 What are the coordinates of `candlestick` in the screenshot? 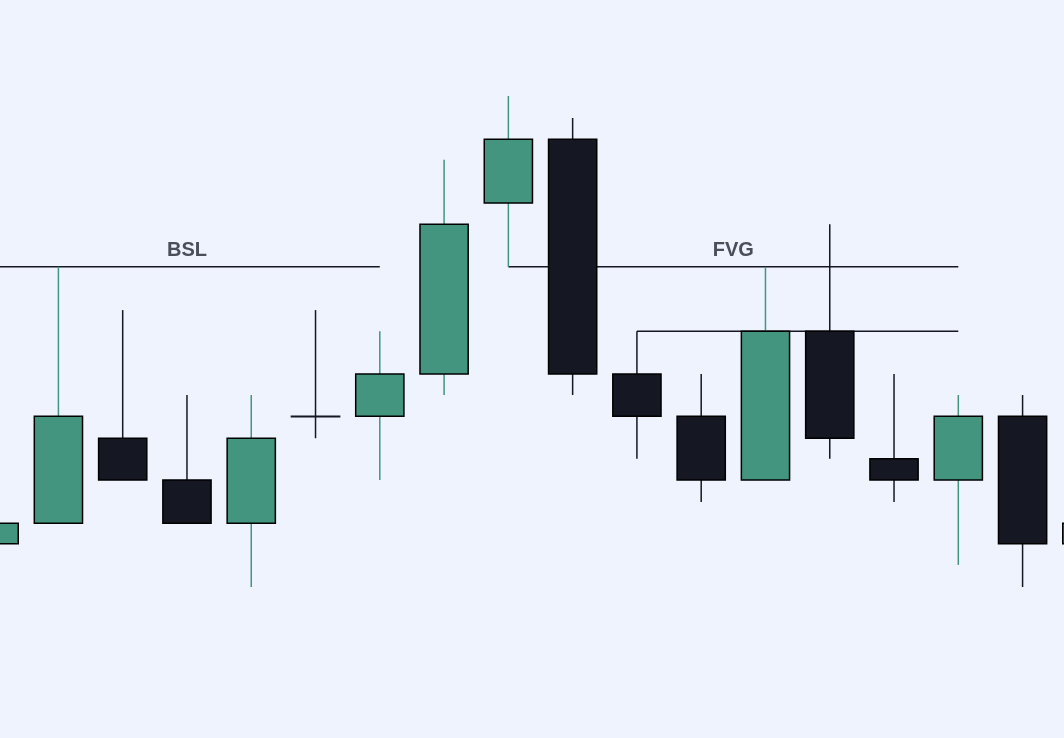 It's located at (315, 374).